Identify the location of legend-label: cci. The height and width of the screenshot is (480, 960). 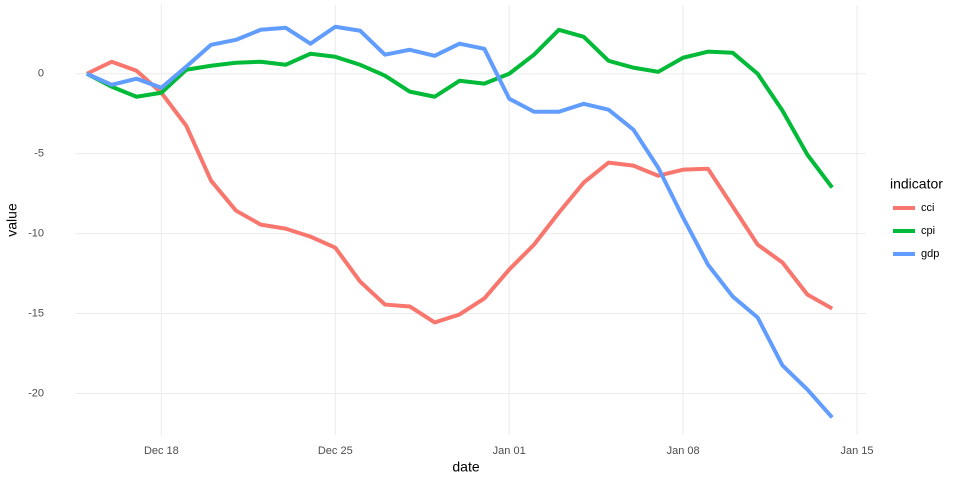
(927, 208).